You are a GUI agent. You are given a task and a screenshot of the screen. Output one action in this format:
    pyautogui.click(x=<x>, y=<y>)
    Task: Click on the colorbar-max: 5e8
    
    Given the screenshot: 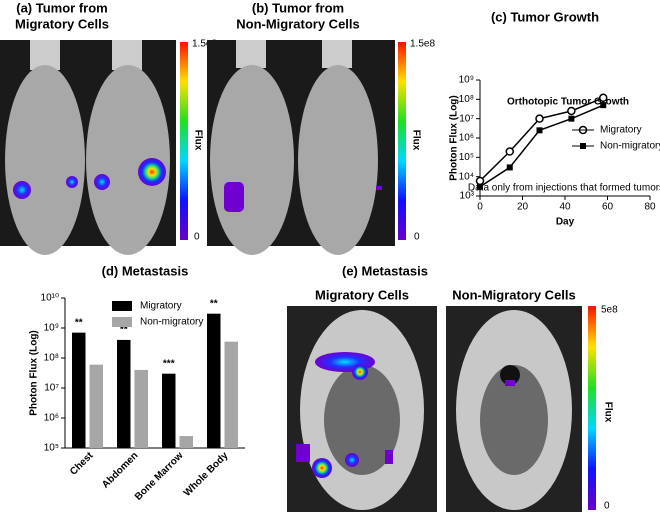 What is the action you would take?
    pyautogui.click(x=609, y=310)
    